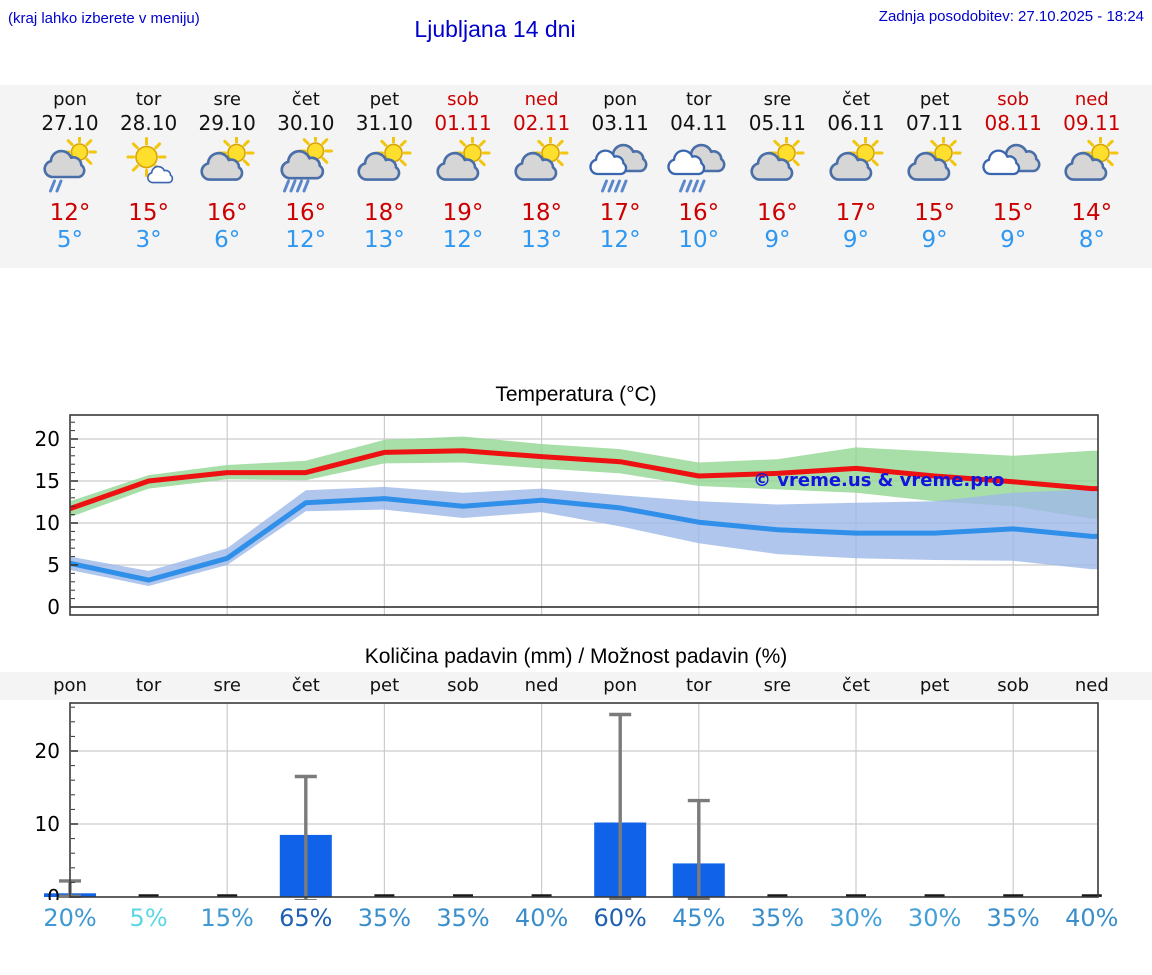 The width and height of the screenshot is (1152, 975). Describe the element at coordinates (620, 123) in the screenshot. I see `day-date: 03.11` at that location.